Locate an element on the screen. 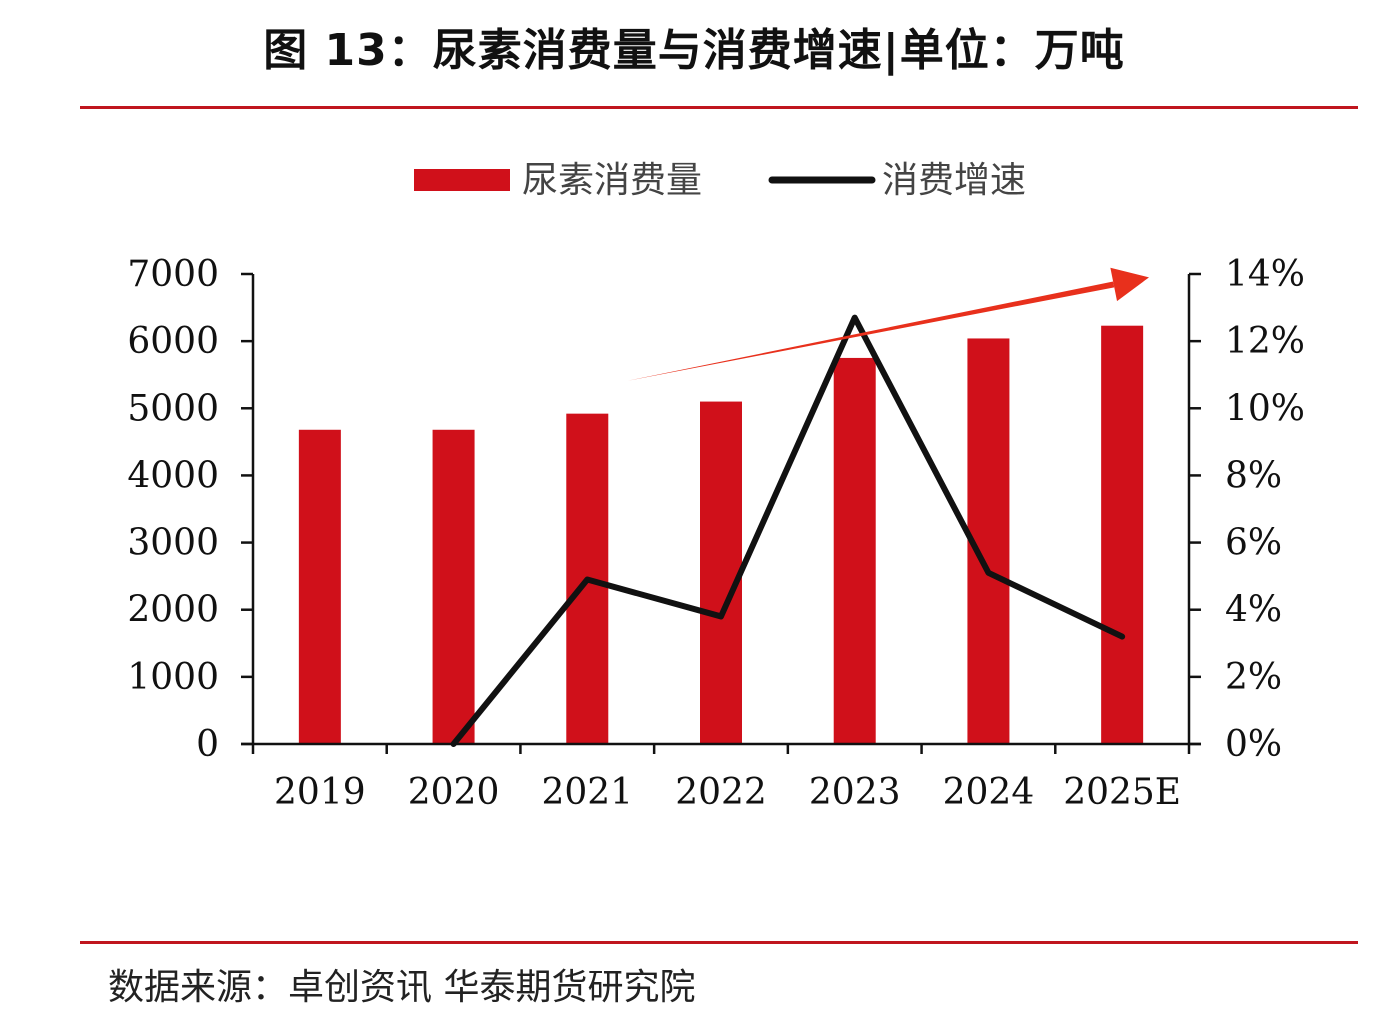 The image size is (1388, 1010). bar-2022 is located at coordinates (721, 572).